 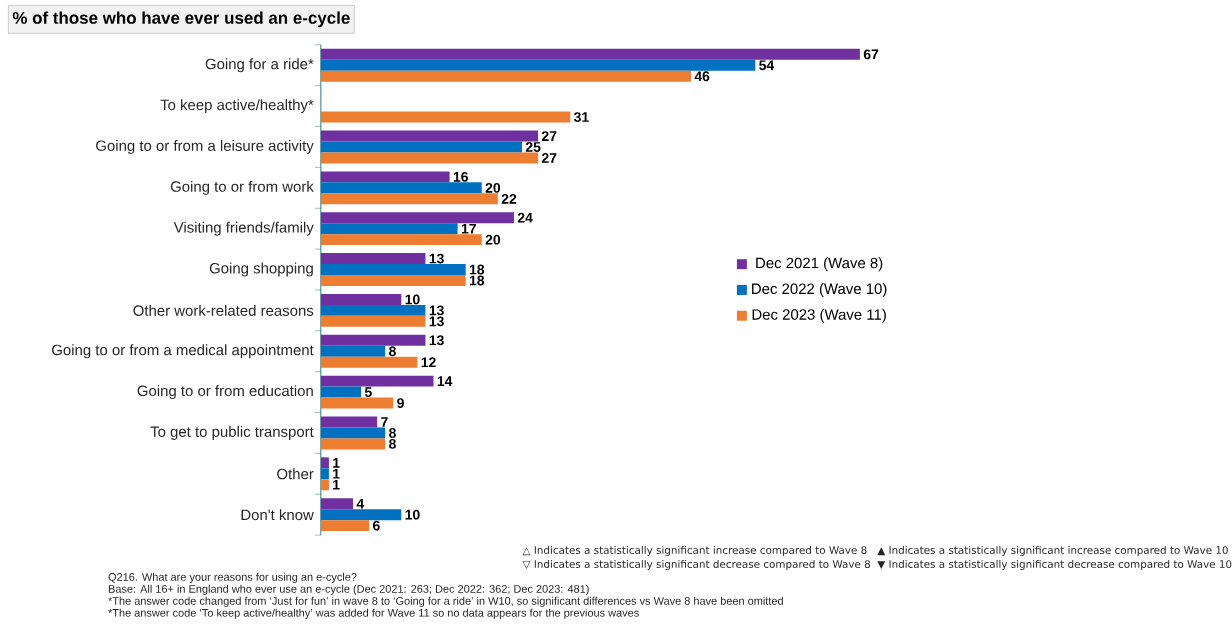 What do you see at coordinates (819, 264) in the screenshot?
I see `legend-label: Dec 2021 (Wave 8)` at bounding box center [819, 264].